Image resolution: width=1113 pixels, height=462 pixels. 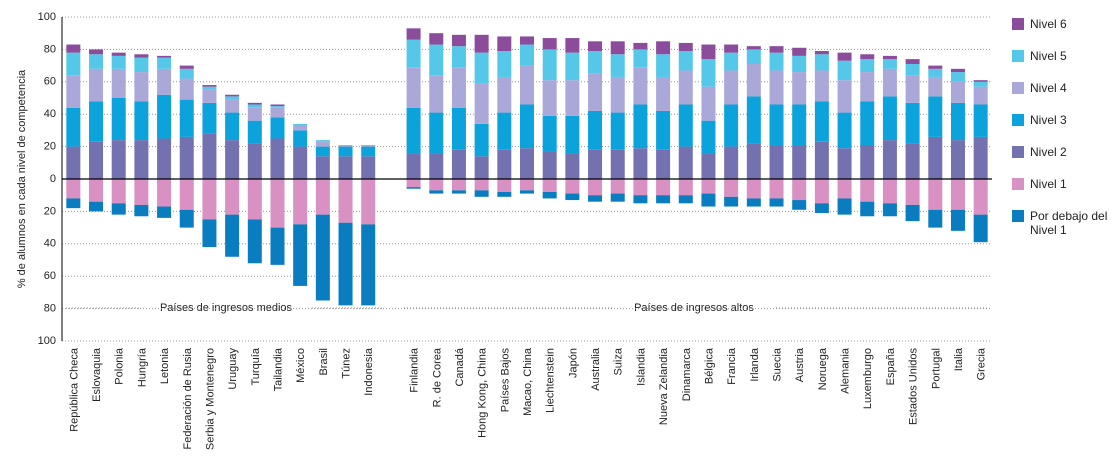 I want to click on legend-label: Nivel 6, so click(x=1048, y=24).